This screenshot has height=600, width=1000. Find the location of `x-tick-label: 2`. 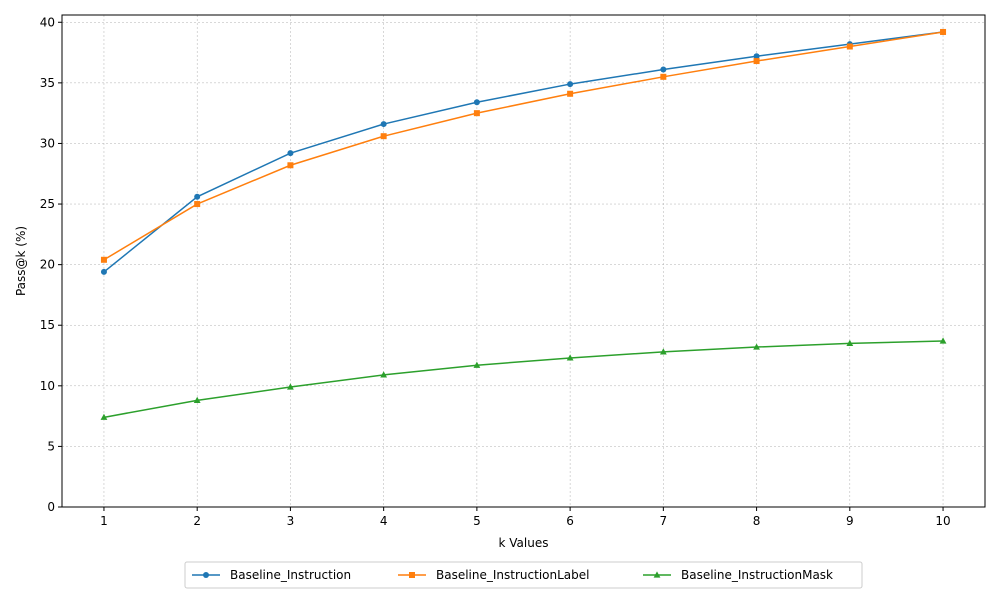

x-tick-label: 2 is located at coordinates (197, 521).